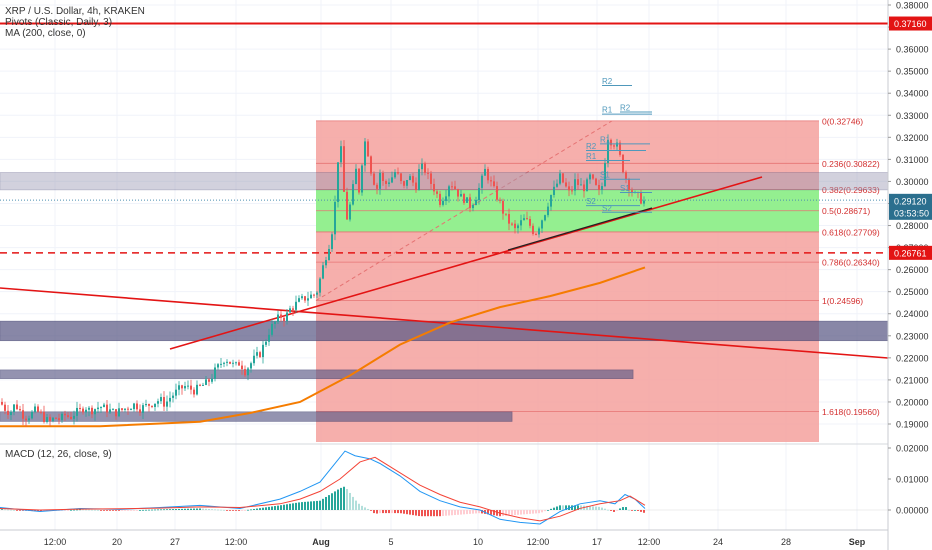  I want to click on macd-pane, so click(444, 487).